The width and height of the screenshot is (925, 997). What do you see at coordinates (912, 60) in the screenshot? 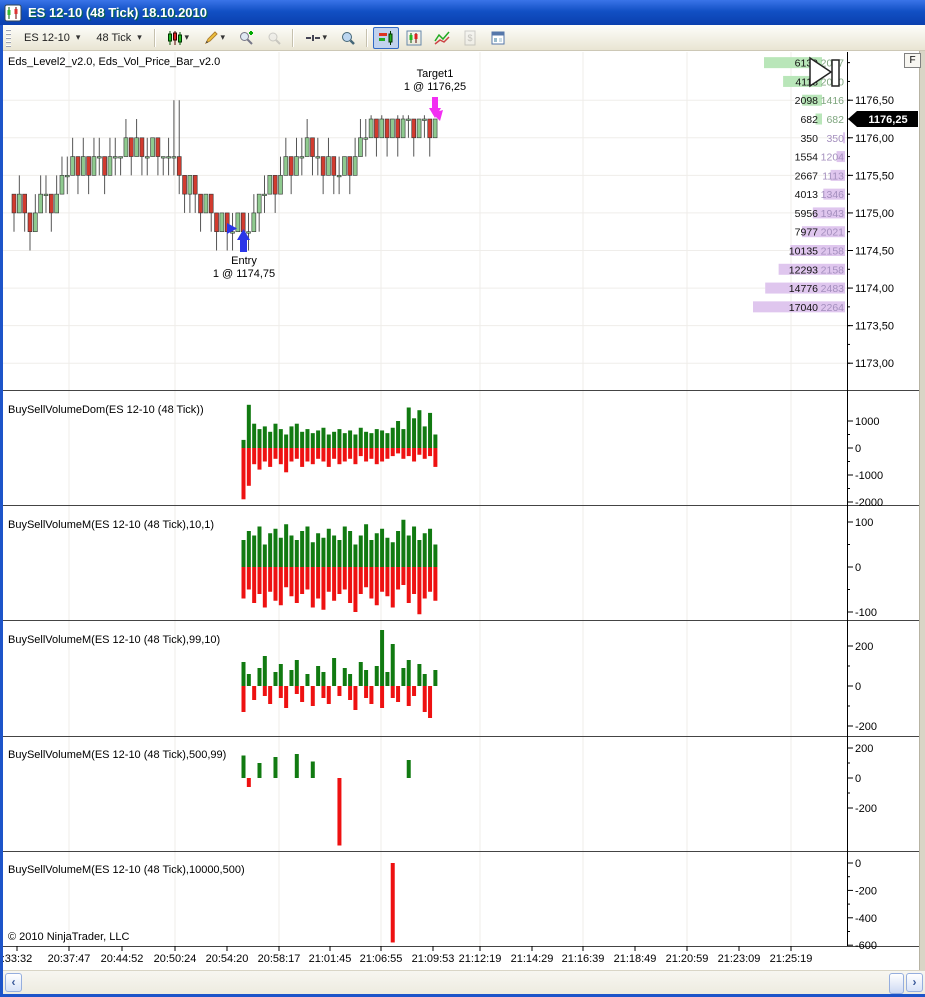
I see `fix-scale-button: F` at bounding box center [912, 60].